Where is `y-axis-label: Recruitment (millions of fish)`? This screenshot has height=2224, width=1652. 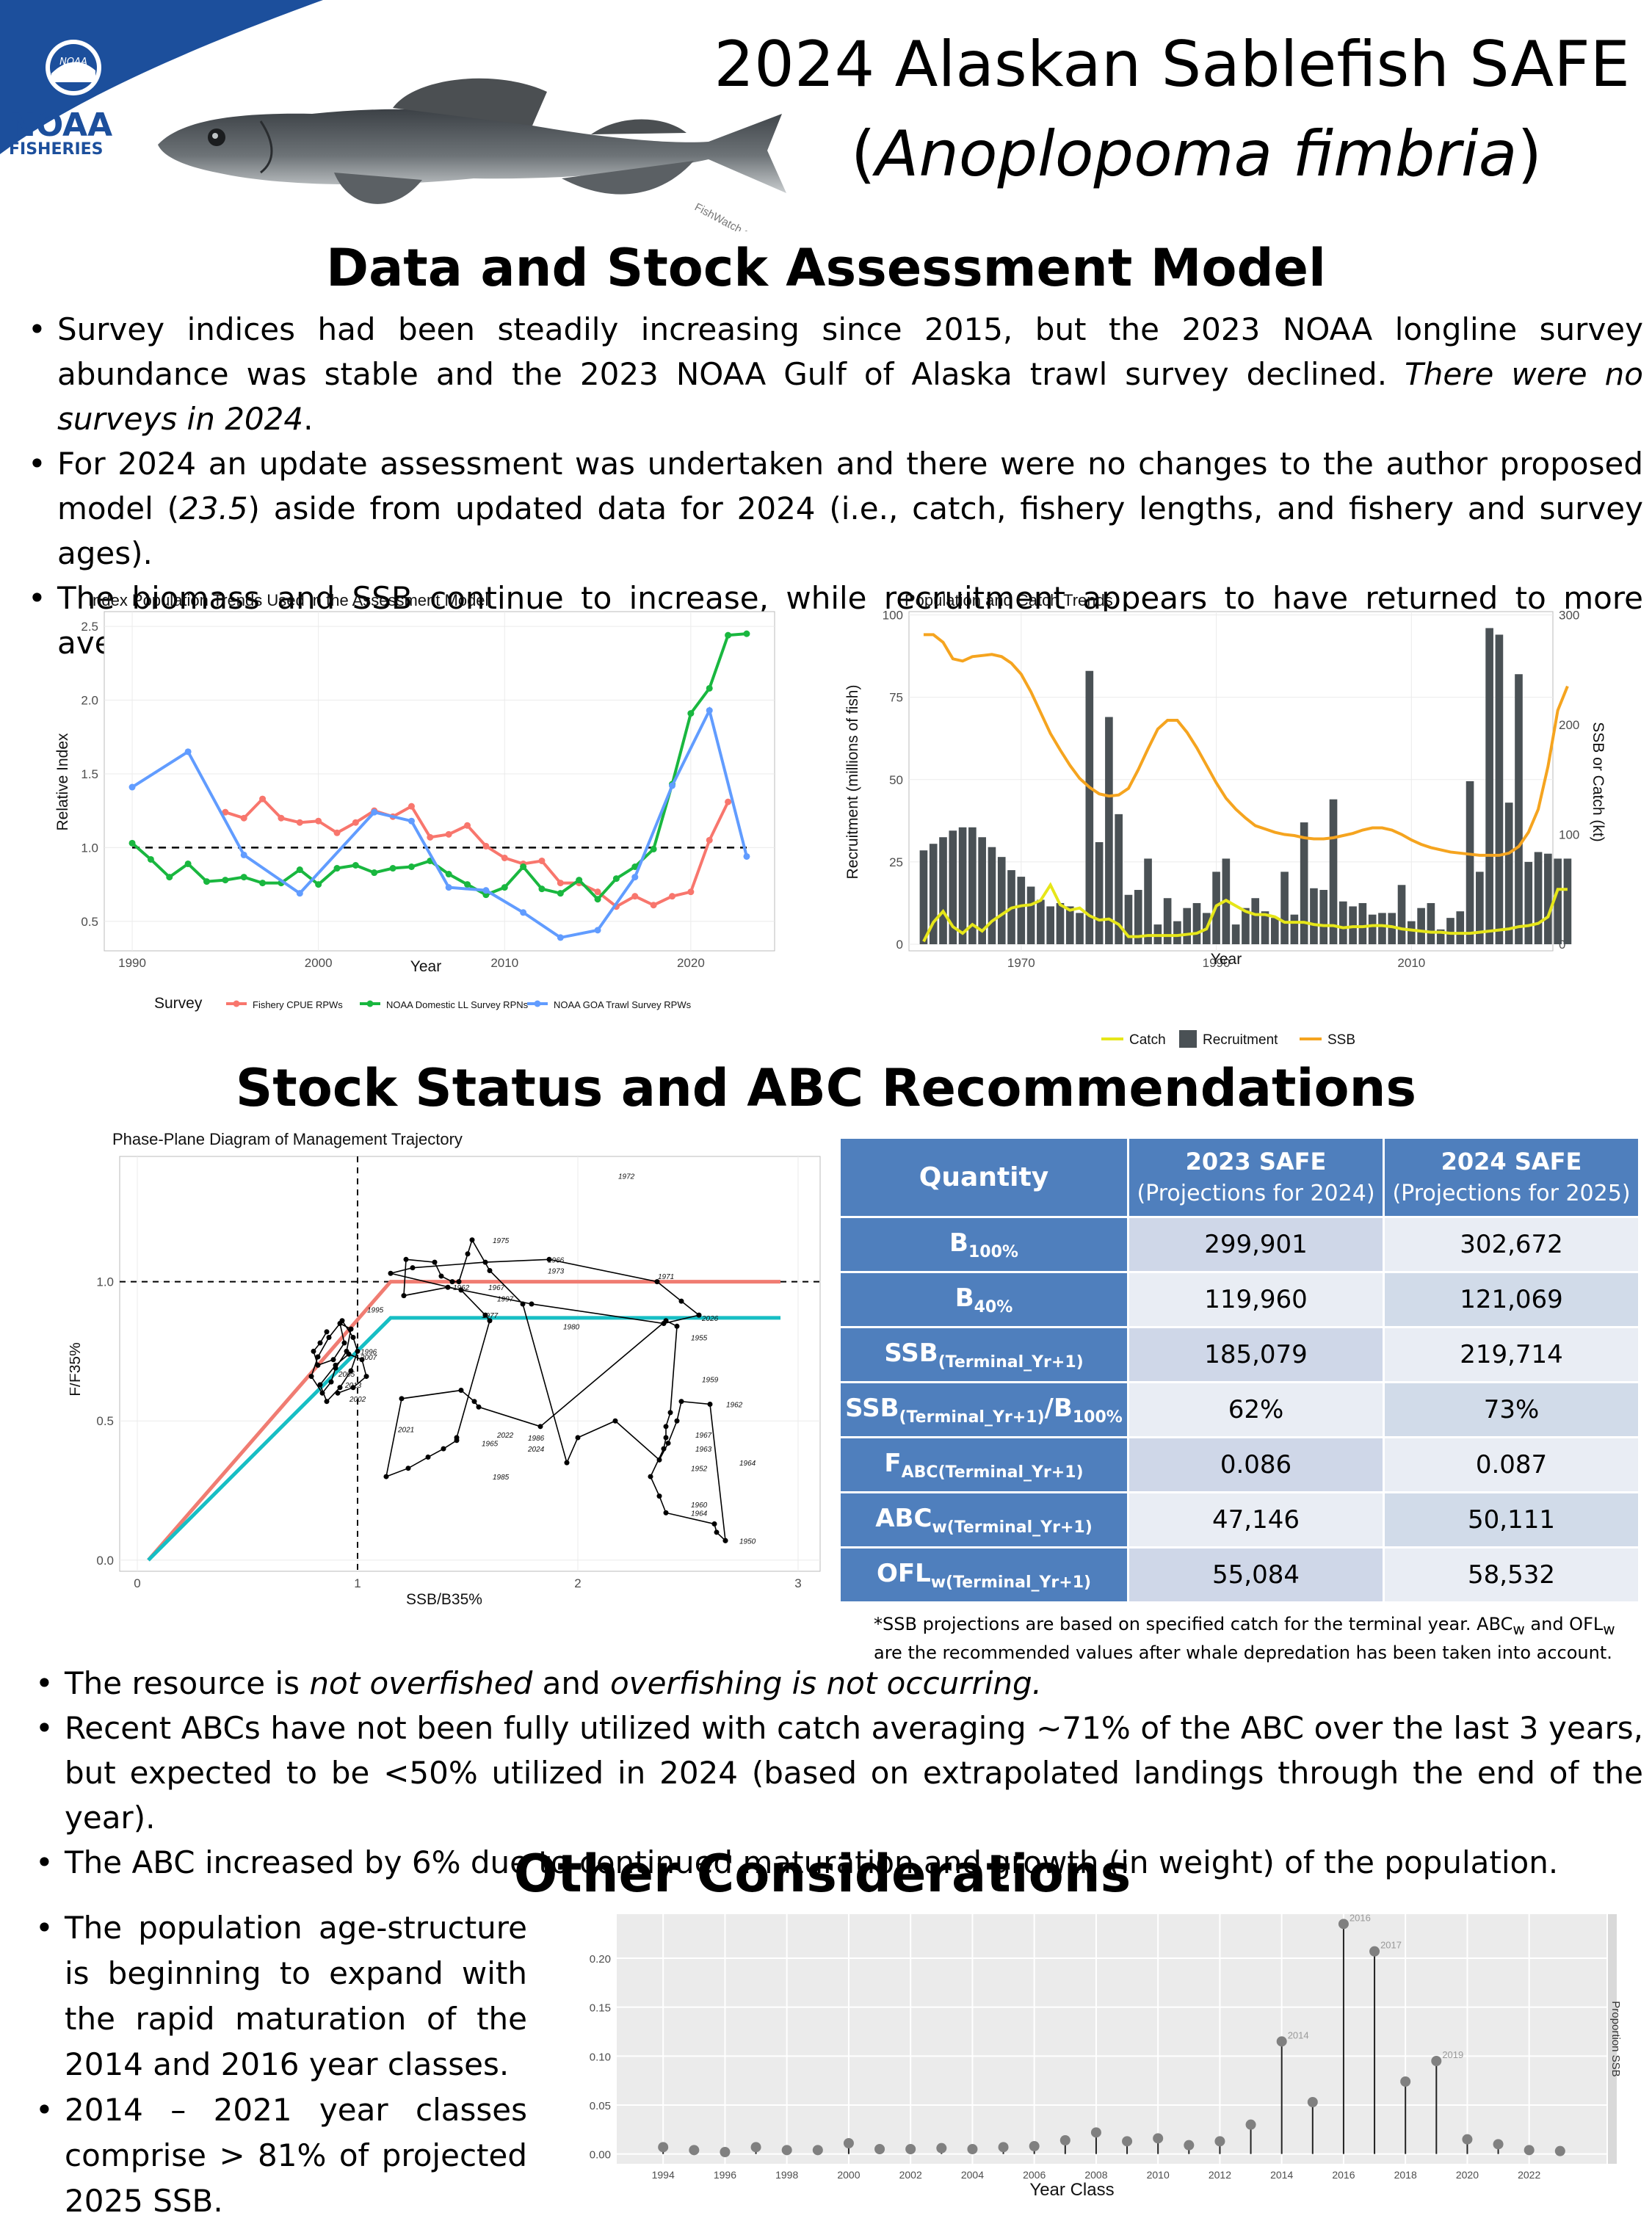
y-axis-label: Recruitment (millions of fish) is located at coordinates (852, 782).